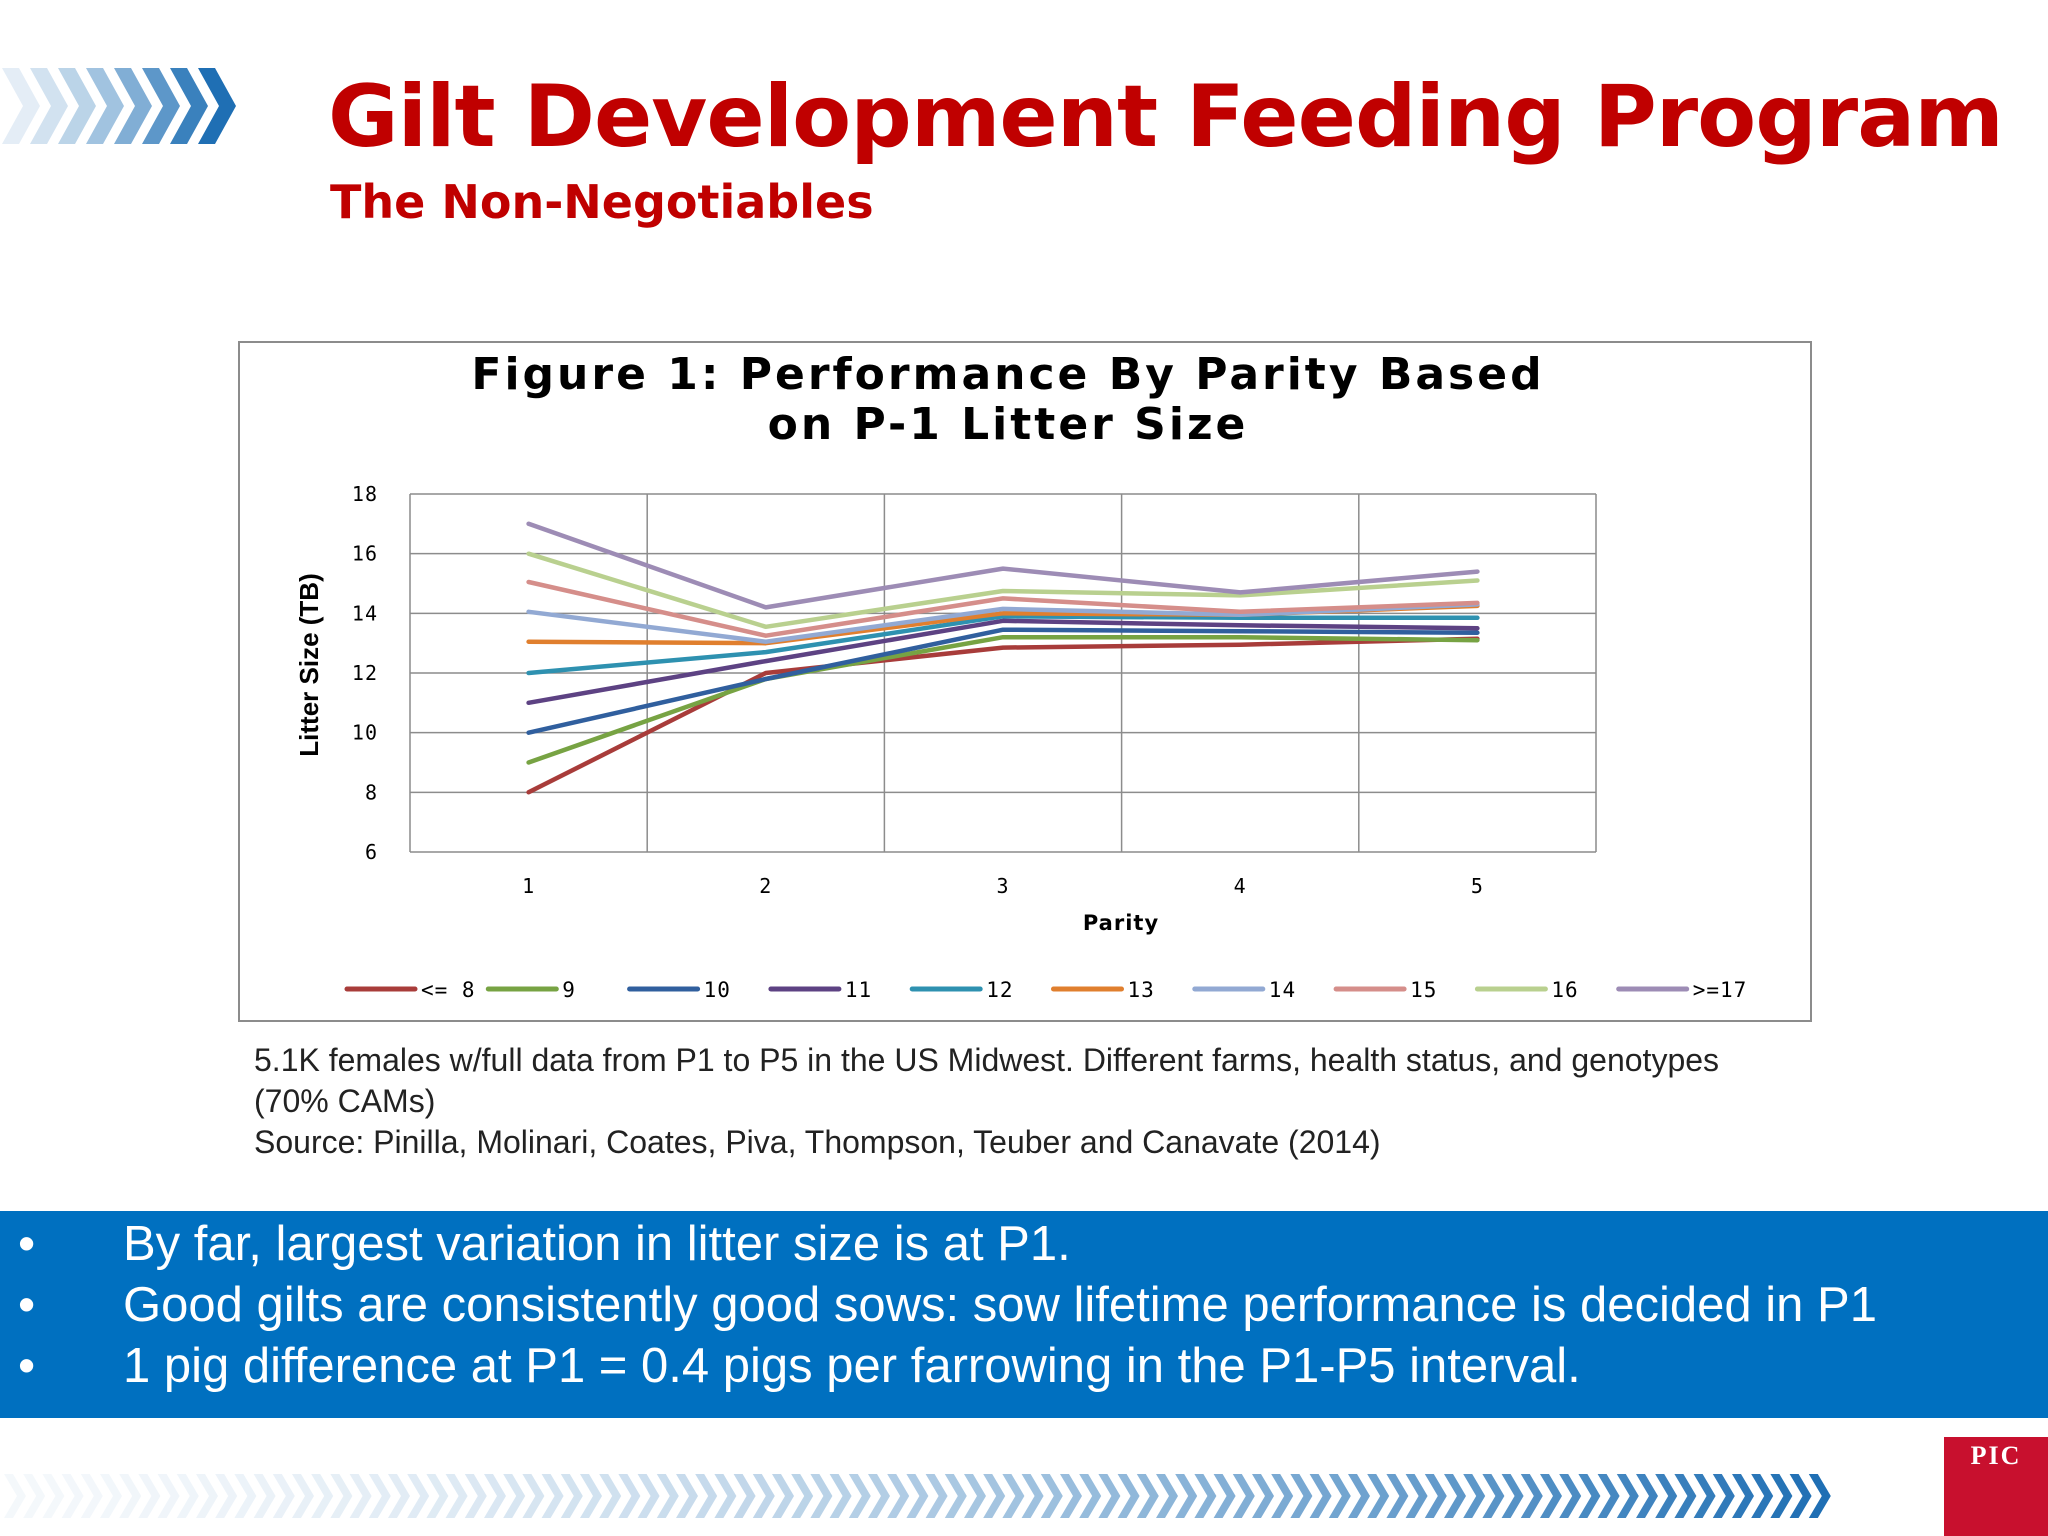  I want to click on legend-label: 9, so click(569, 990).